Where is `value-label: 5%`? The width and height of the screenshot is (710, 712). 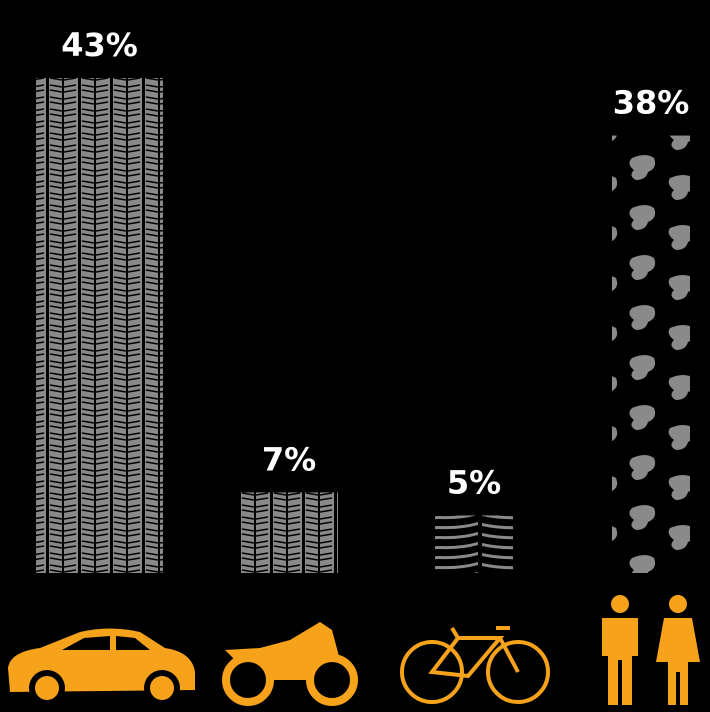 value-label: 5% is located at coordinates (474, 482).